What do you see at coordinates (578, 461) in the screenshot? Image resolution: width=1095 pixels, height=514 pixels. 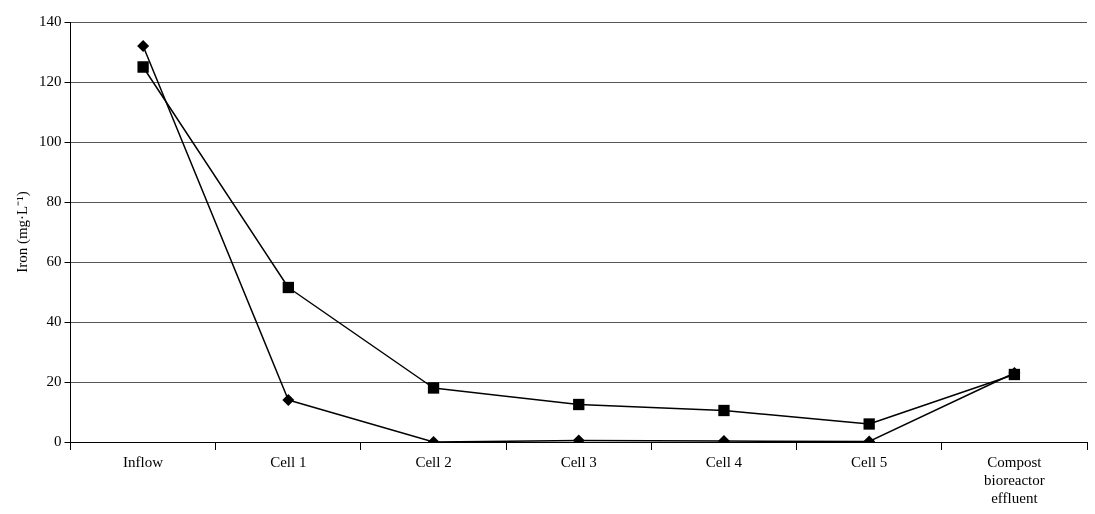 I see `x-tick-label: Cell 3` at bounding box center [578, 461].